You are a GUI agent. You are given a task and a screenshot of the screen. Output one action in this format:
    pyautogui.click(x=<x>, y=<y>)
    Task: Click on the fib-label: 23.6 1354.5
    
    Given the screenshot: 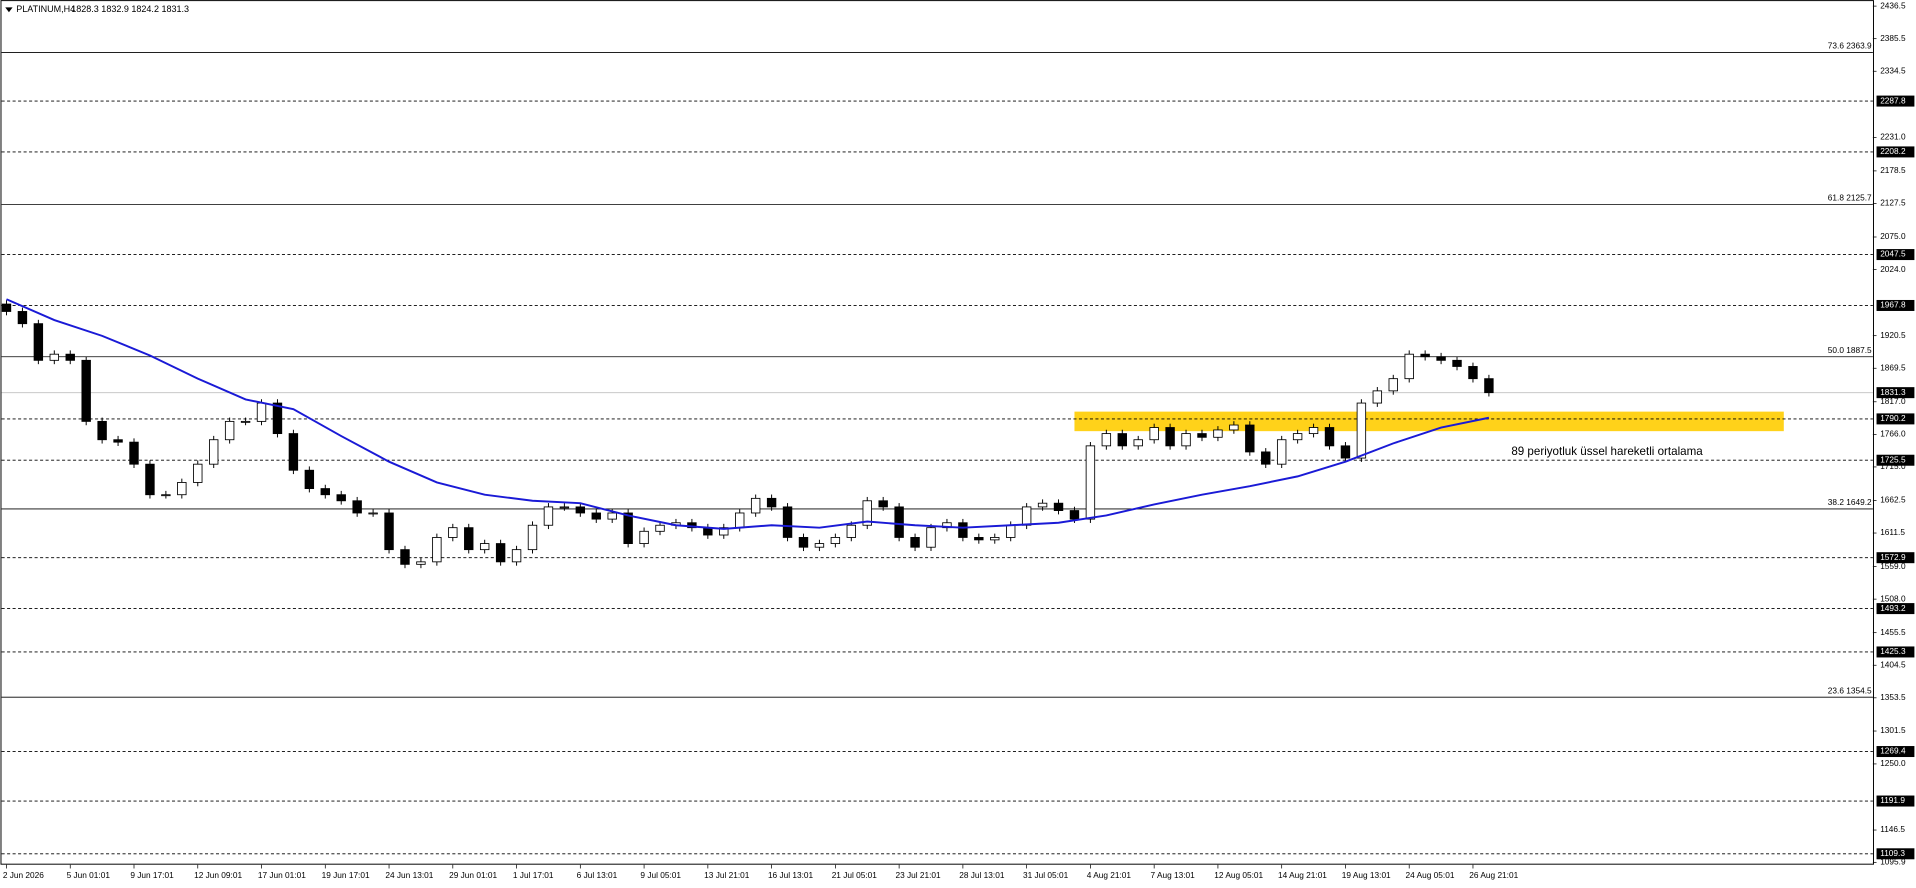 What is the action you would take?
    pyautogui.click(x=1850, y=690)
    